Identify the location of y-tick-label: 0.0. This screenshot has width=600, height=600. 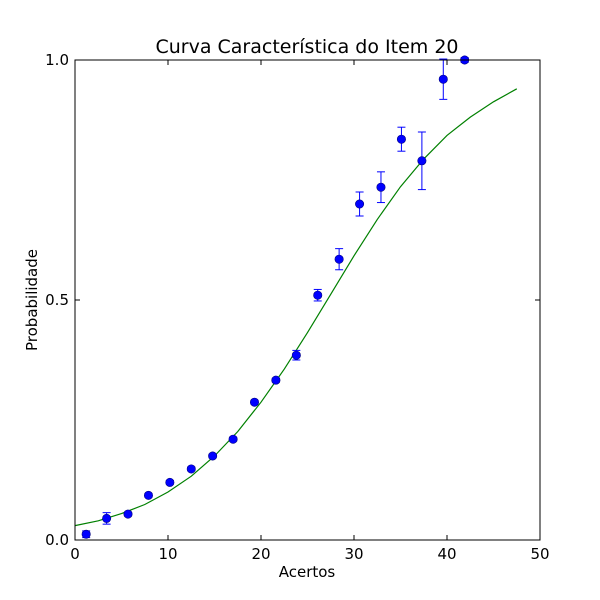
(57, 540).